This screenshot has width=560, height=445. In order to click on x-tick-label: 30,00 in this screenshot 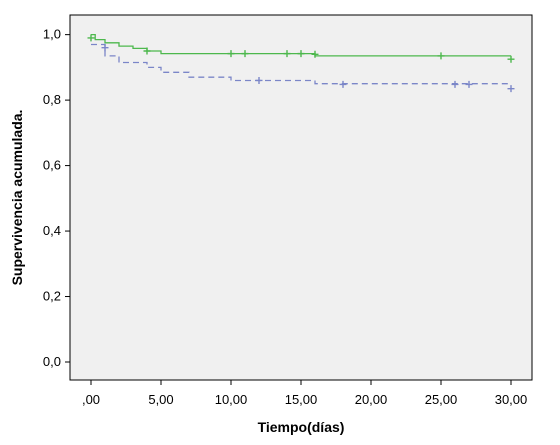, I will do `click(511, 399)`.